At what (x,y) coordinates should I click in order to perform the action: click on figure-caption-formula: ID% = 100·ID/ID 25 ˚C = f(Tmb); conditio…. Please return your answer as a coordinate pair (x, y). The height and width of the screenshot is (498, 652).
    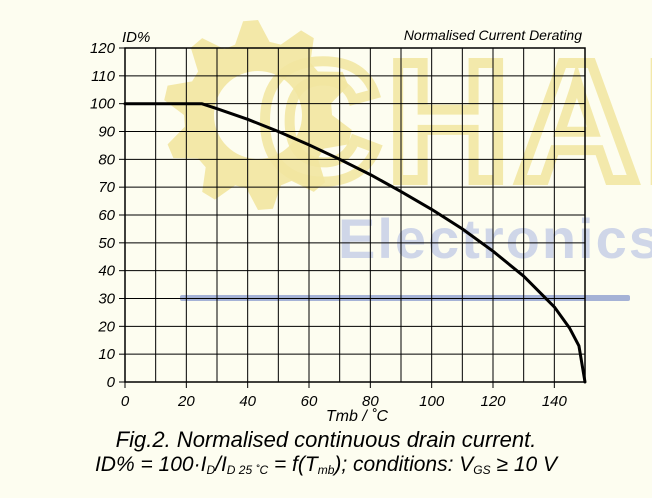
    Looking at the image, I should click on (326, 465).